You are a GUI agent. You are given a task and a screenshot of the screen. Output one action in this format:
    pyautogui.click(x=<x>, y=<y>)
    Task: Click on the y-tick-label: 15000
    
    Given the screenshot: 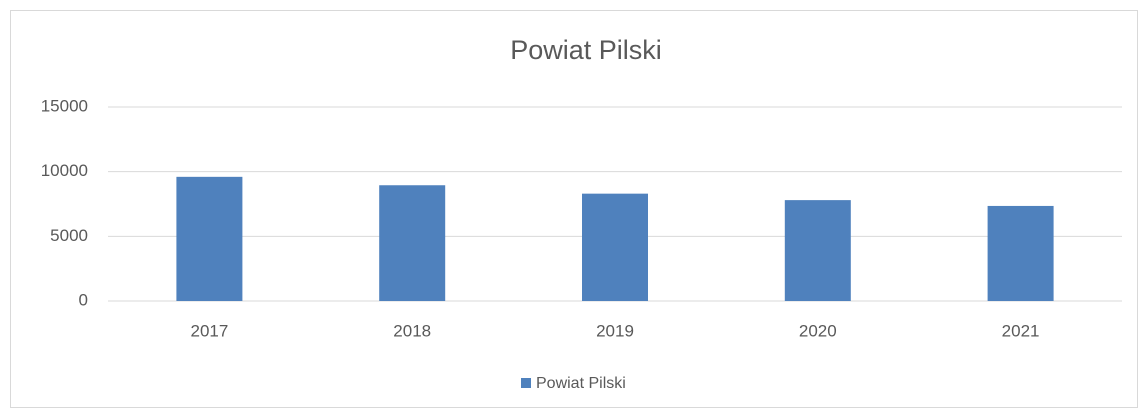 What is the action you would take?
    pyautogui.click(x=64, y=105)
    